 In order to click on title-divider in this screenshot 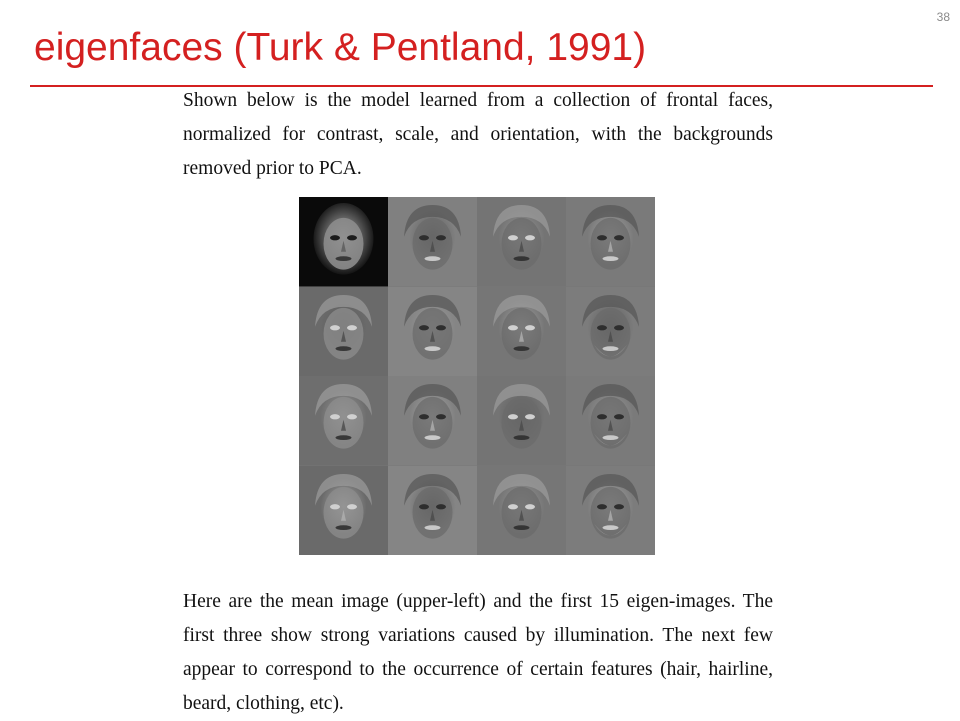, I will do `click(481, 86)`.